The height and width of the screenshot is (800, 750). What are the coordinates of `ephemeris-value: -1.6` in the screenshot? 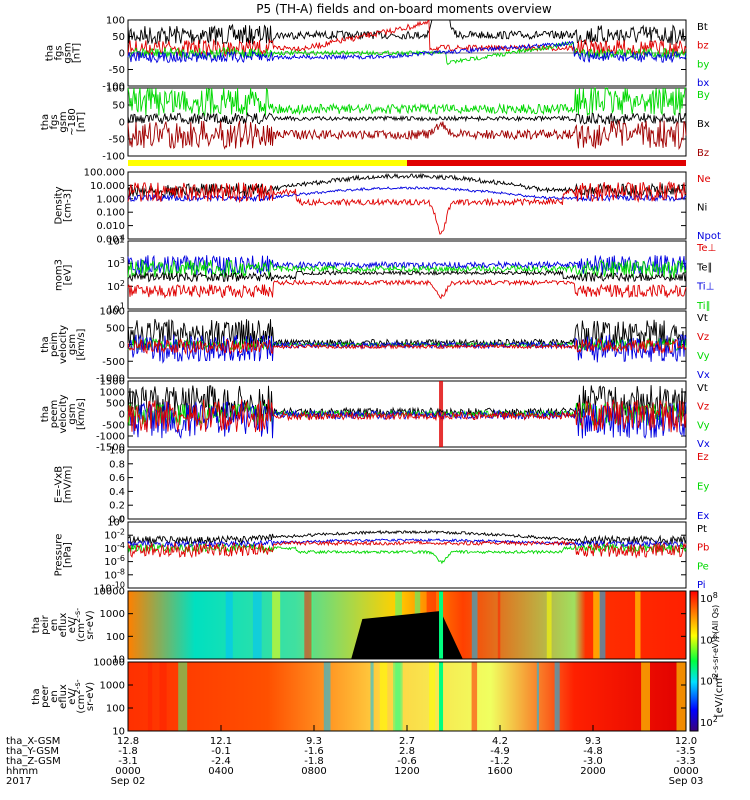 It's located at (314, 751).